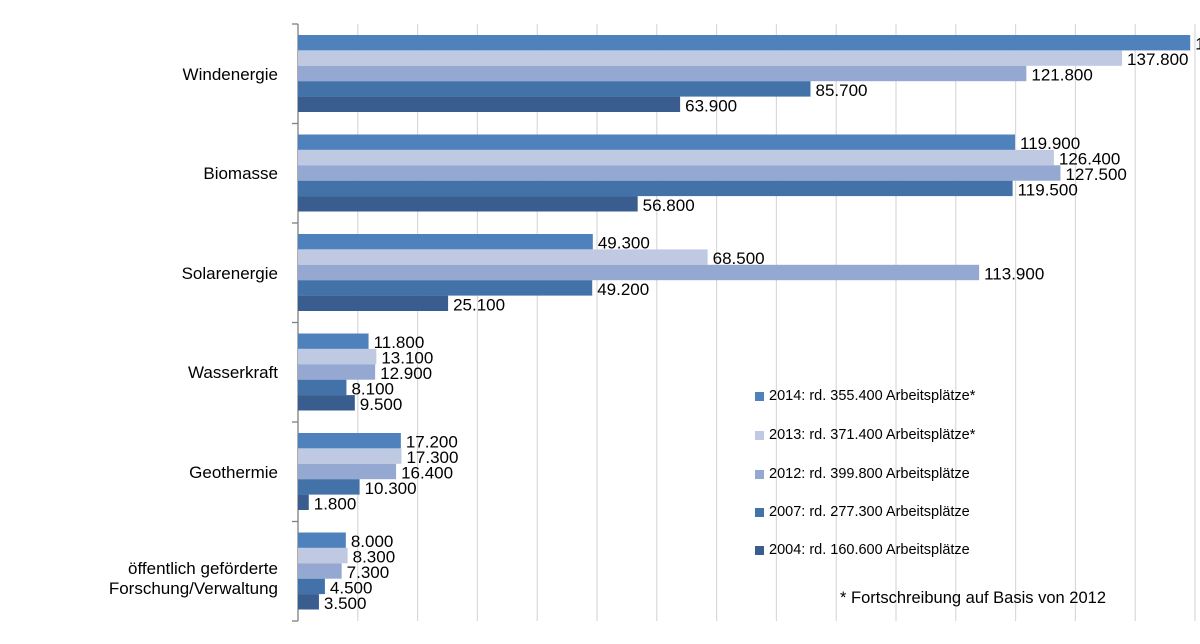 The height and width of the screenshot is (644, 1200). I want to click on category-label-line: Windenergie, so click(230, 74).